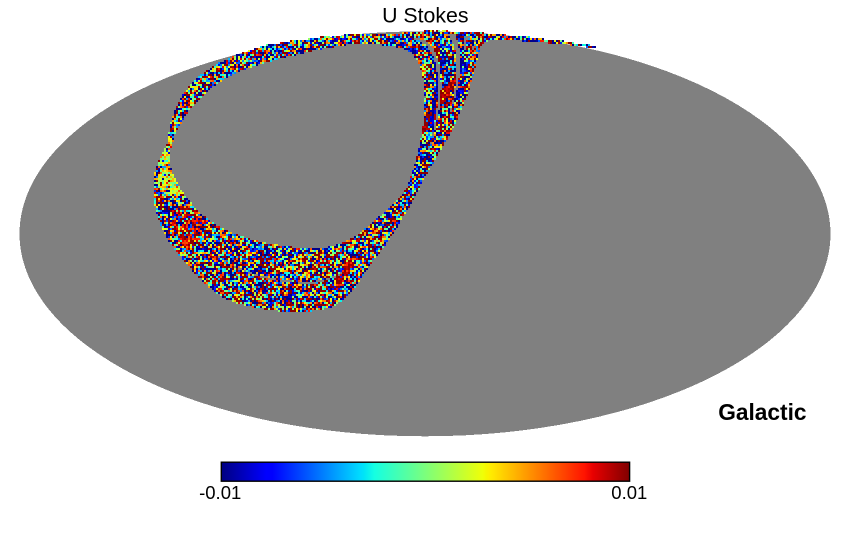 The image size is (850, 540). What do you see at coordinates (629, 492) in the screenshot?
I see `svg-text: 0.01` at bounding box center [629, 492].